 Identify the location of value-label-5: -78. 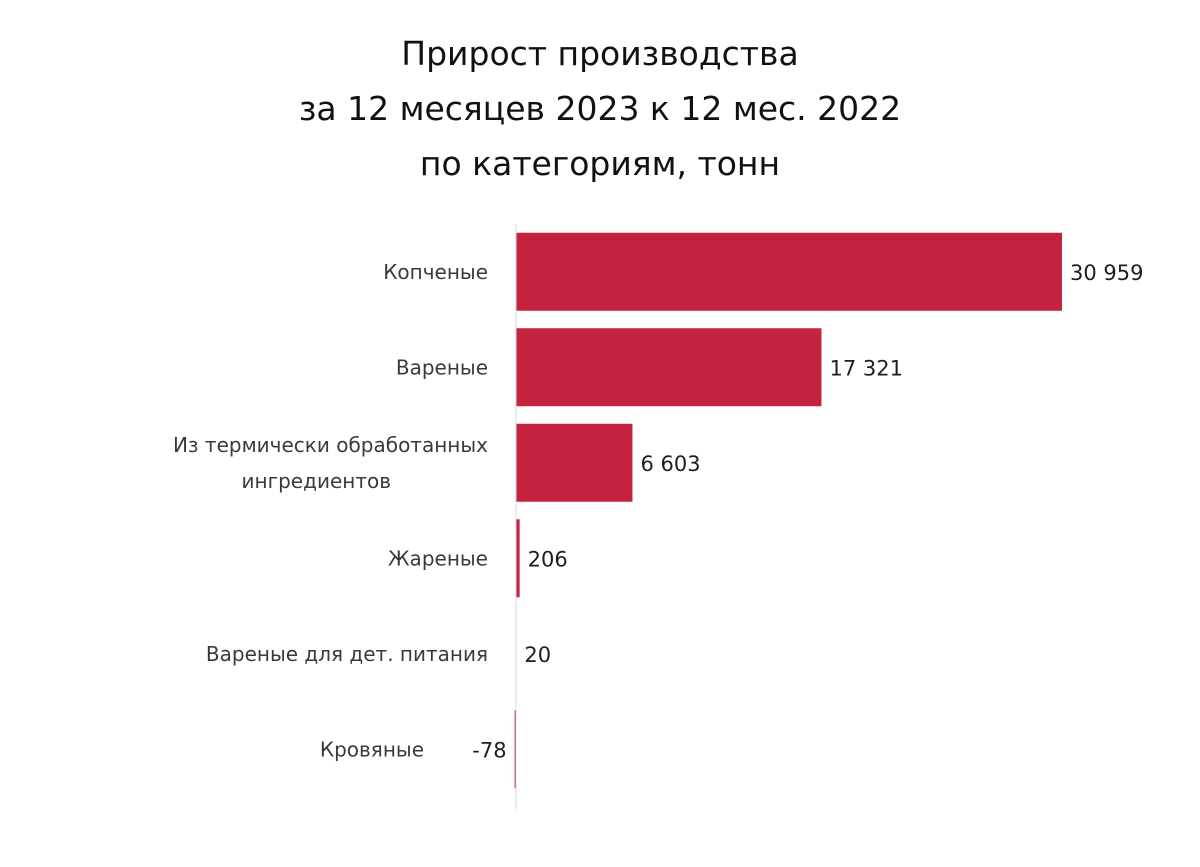
(489, 750).